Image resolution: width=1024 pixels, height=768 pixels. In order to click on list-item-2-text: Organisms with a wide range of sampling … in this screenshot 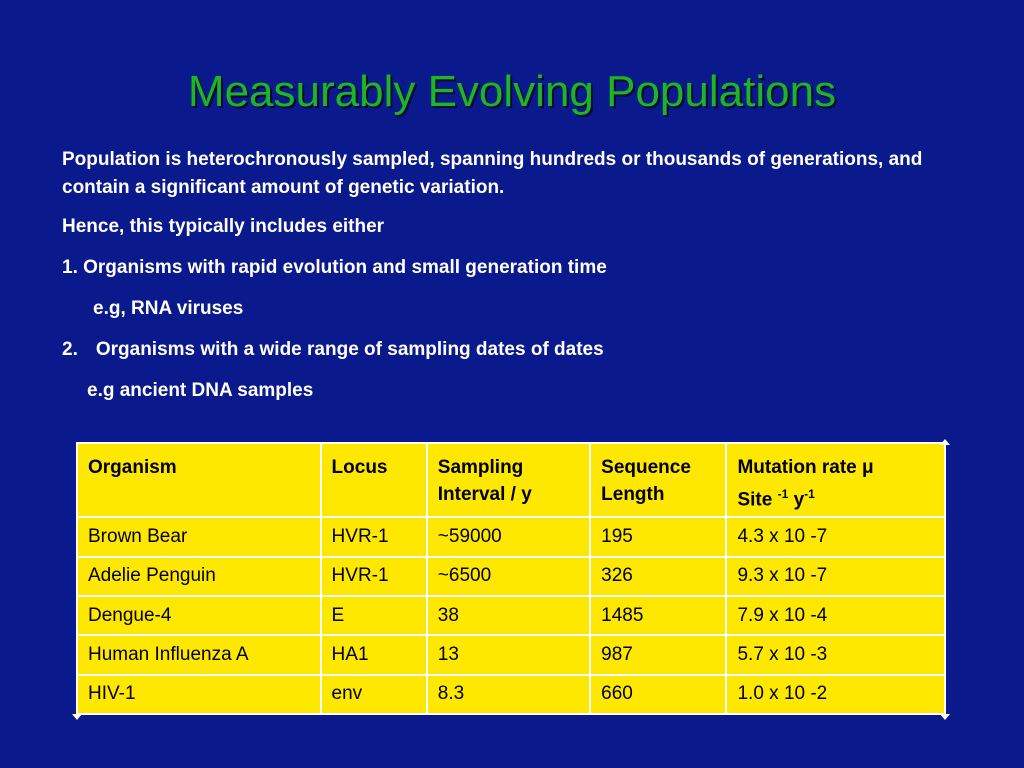, I will do `click(349, 349)`.